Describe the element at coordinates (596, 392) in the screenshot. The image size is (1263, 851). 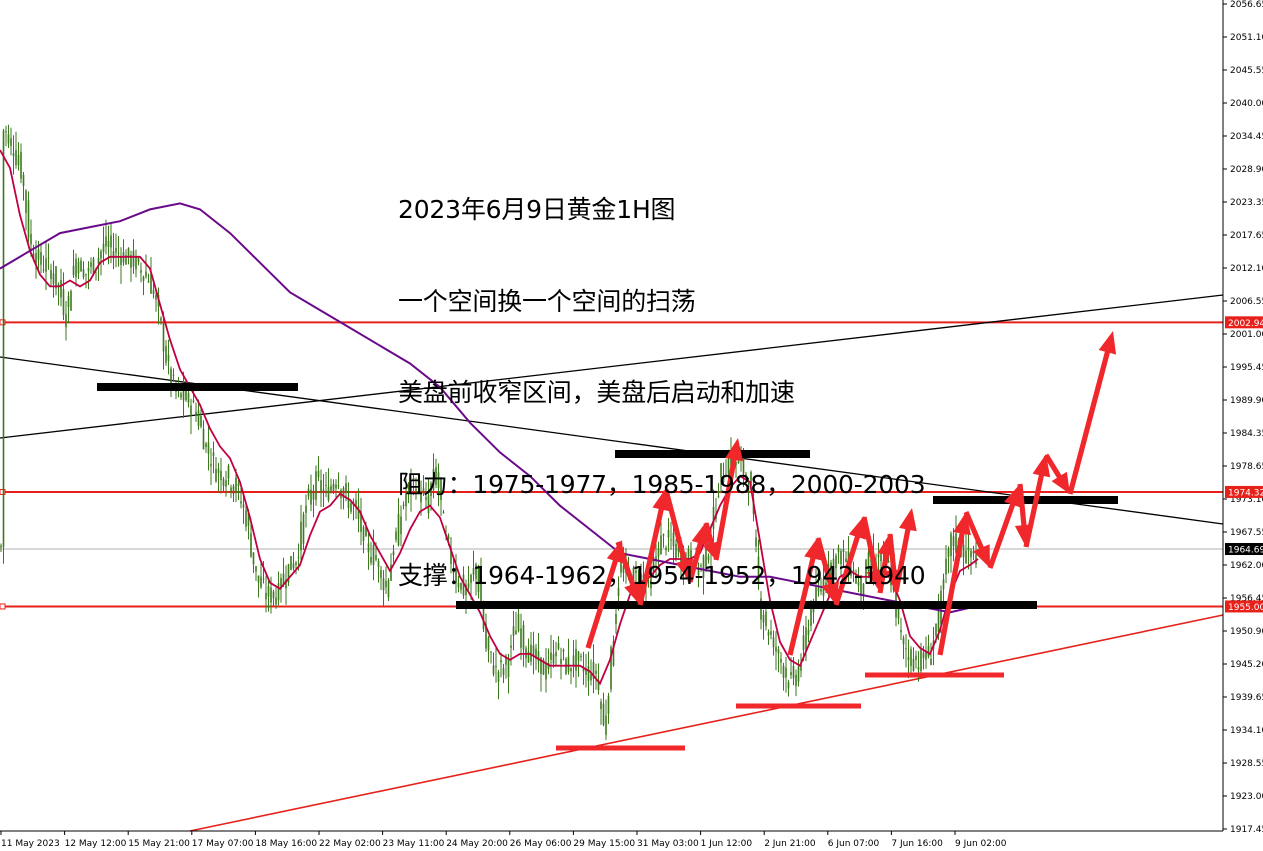
I see `annotation-line-3: 美盘前收窄区间，美盘后启动和加速` at that location.